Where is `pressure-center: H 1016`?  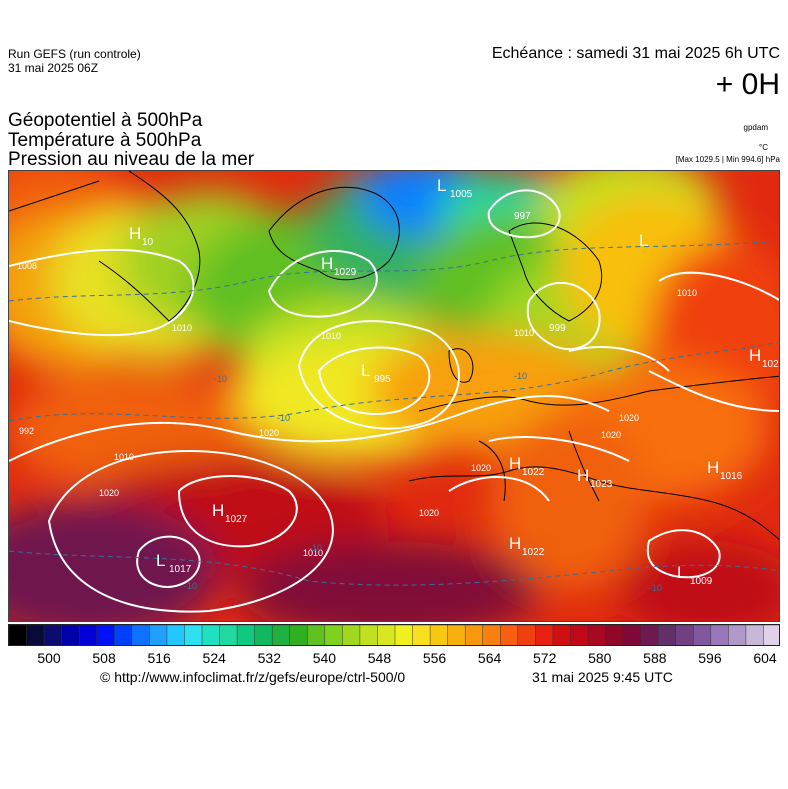
pressure-center: H 1016 is located at coordinates (725, 470).